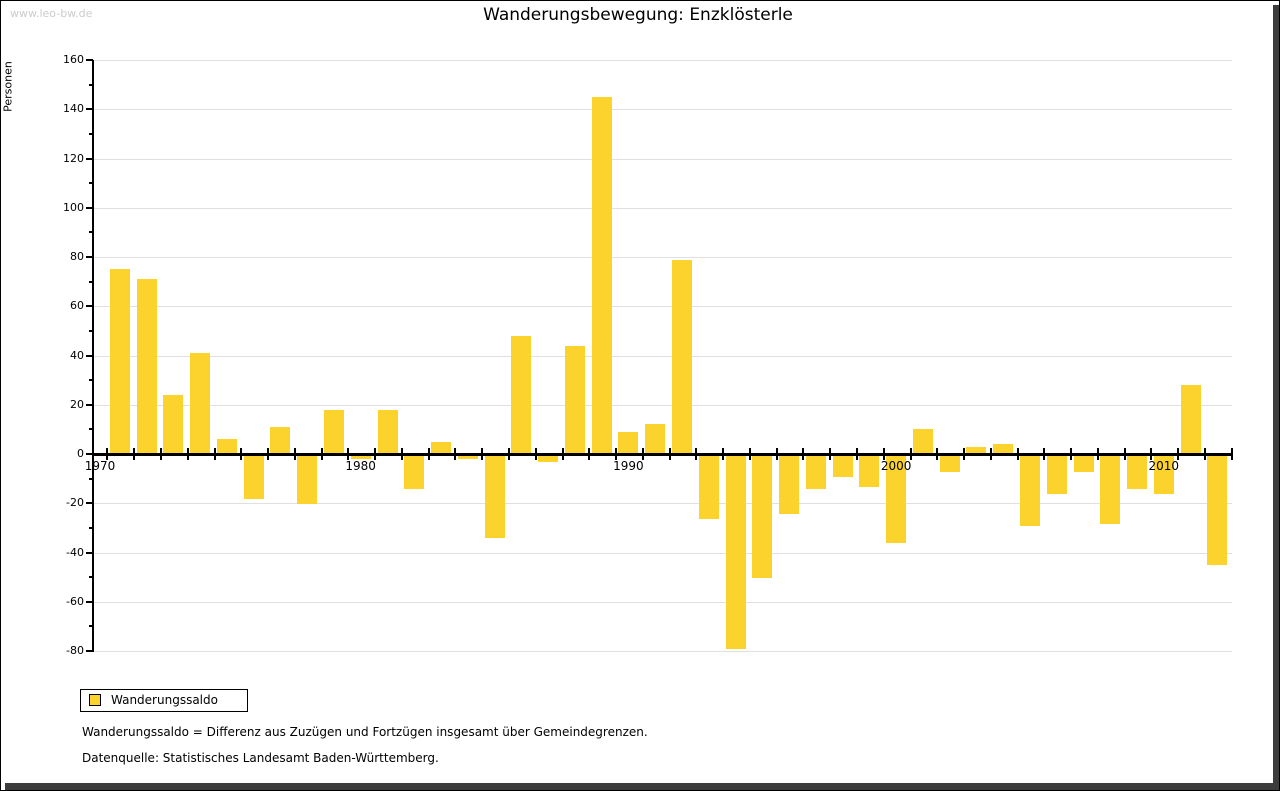 This screenshot has height=791, width=1280. Describe the element at coordinates (8, 86) in the screenshot. I see `y-axis-label: Personen` at that location.